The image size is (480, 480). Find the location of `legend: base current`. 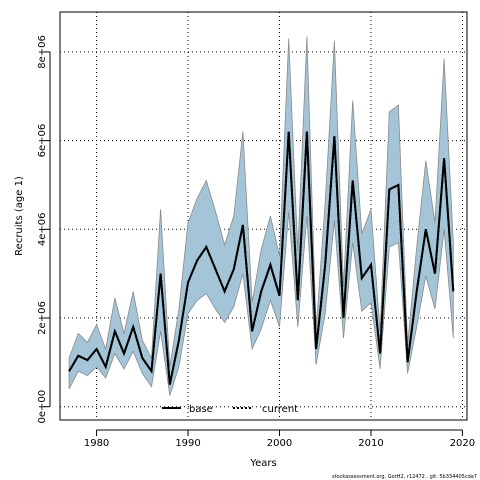

legend: base current is located at coordinates (230, 409).